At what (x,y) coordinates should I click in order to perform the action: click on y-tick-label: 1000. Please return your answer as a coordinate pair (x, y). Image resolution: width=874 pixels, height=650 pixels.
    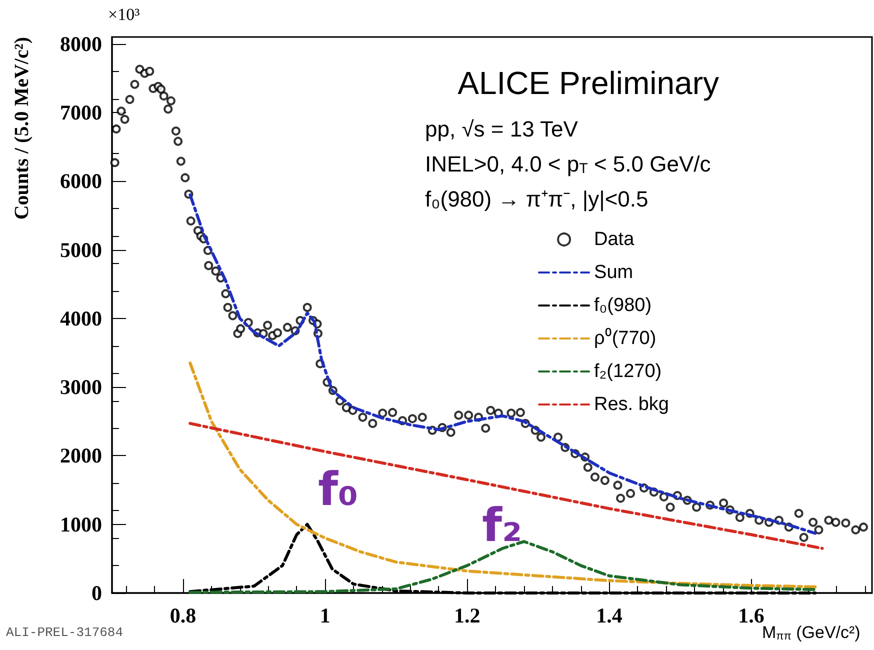
    Looking at the image, I should click on (81, 524).